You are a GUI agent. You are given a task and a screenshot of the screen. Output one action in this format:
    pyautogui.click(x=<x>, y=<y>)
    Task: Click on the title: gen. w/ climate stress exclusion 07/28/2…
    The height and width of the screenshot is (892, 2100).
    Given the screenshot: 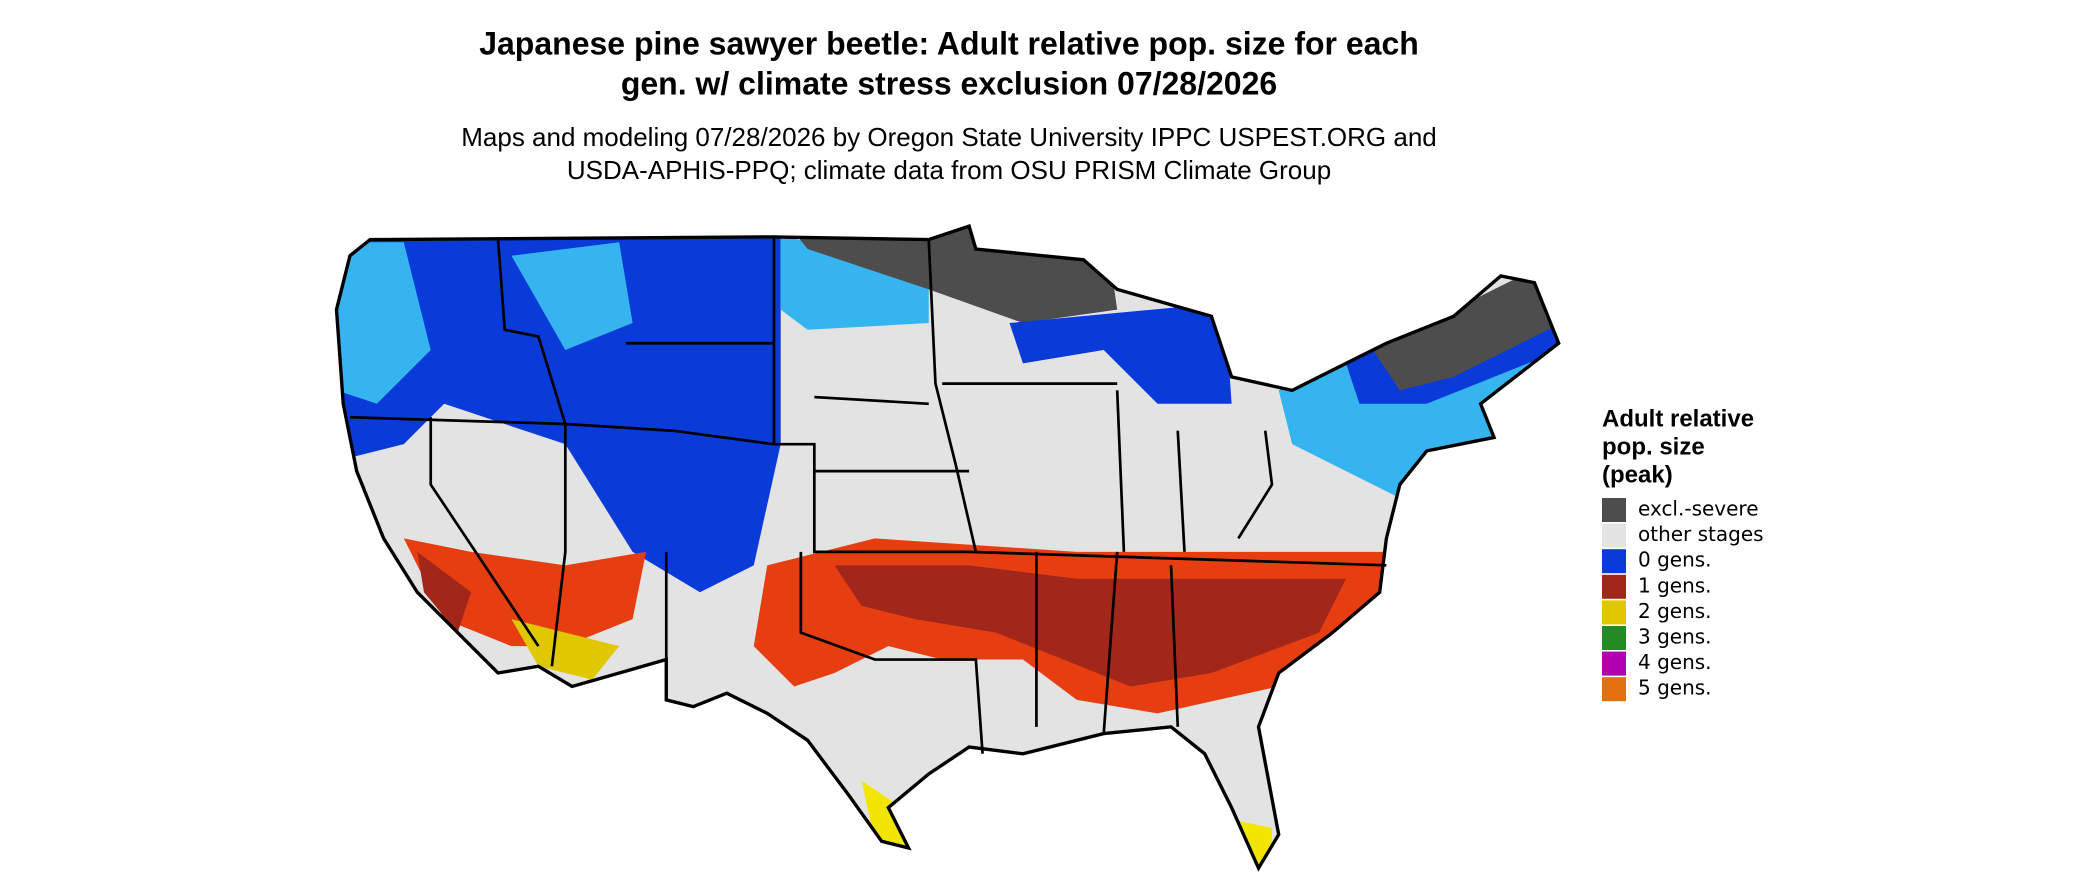 What is the action you would take?
    pyautogui.click(x=949, y=83)
    